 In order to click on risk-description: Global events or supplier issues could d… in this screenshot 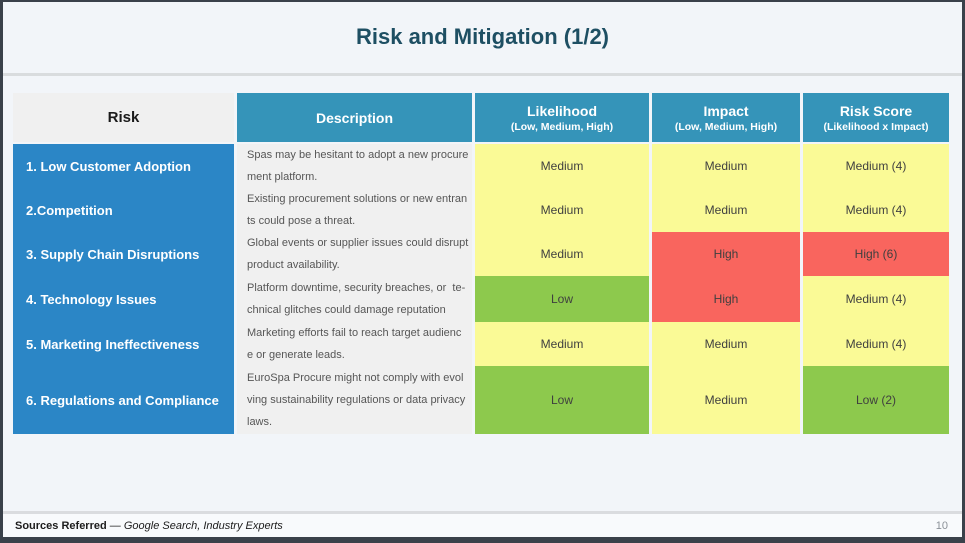, I will do `click(354, 254)`.